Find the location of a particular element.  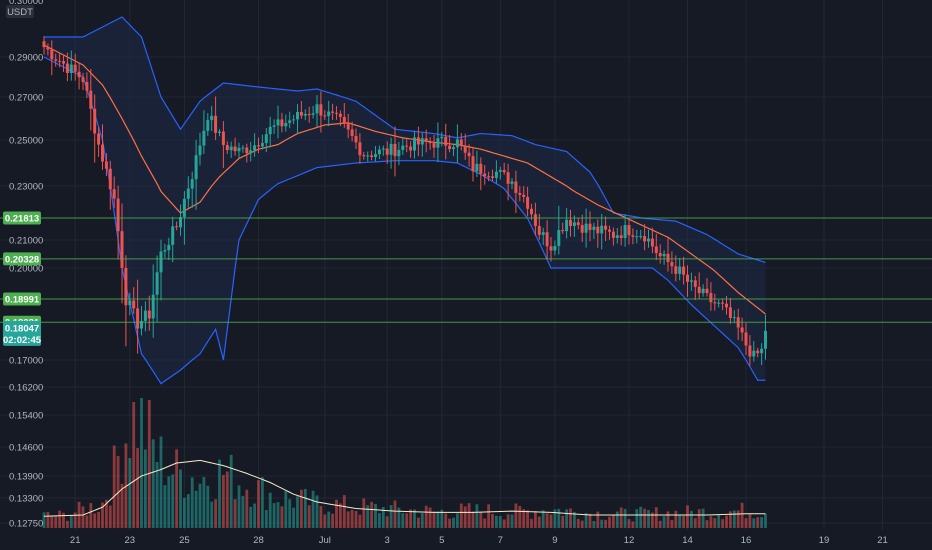

x-tick-label: Jul is located at coordinates (325, 540).